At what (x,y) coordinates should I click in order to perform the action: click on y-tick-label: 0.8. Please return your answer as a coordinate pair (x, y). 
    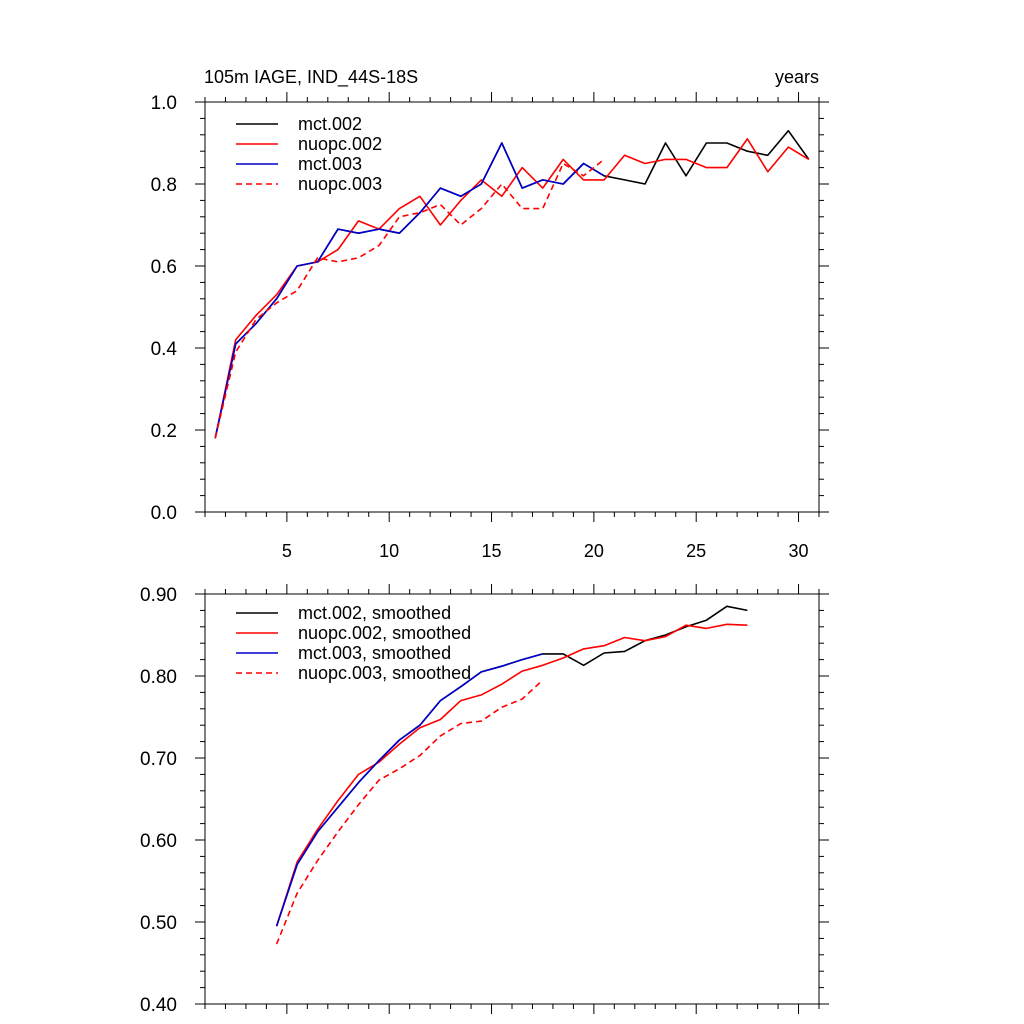
    Looking at the image, I should click on (164, 185).